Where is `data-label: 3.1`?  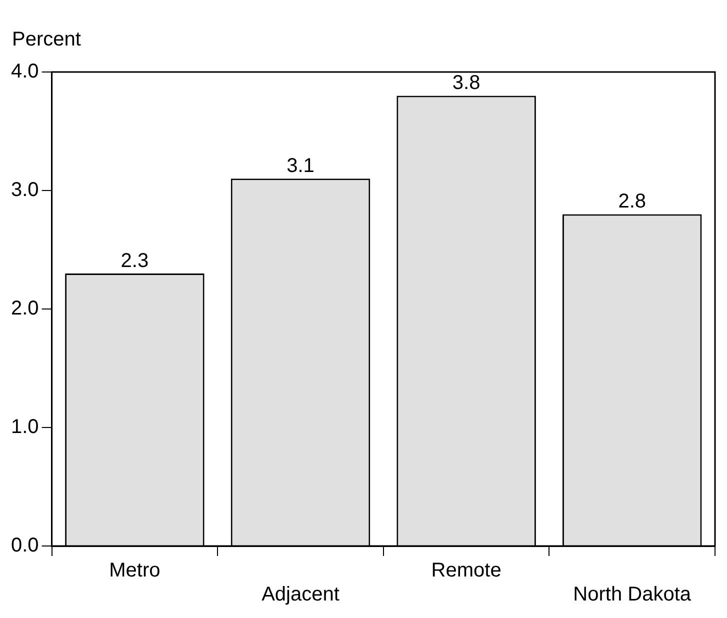 data-label: 3.1 is located at coordinates (300, 166).